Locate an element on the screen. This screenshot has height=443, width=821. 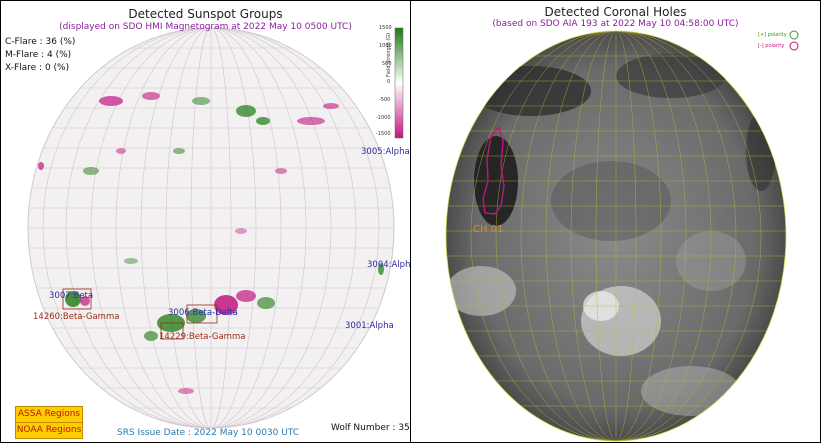
region-label-3006: 3006:Beta-Delta is located at coordinates (203, 313).